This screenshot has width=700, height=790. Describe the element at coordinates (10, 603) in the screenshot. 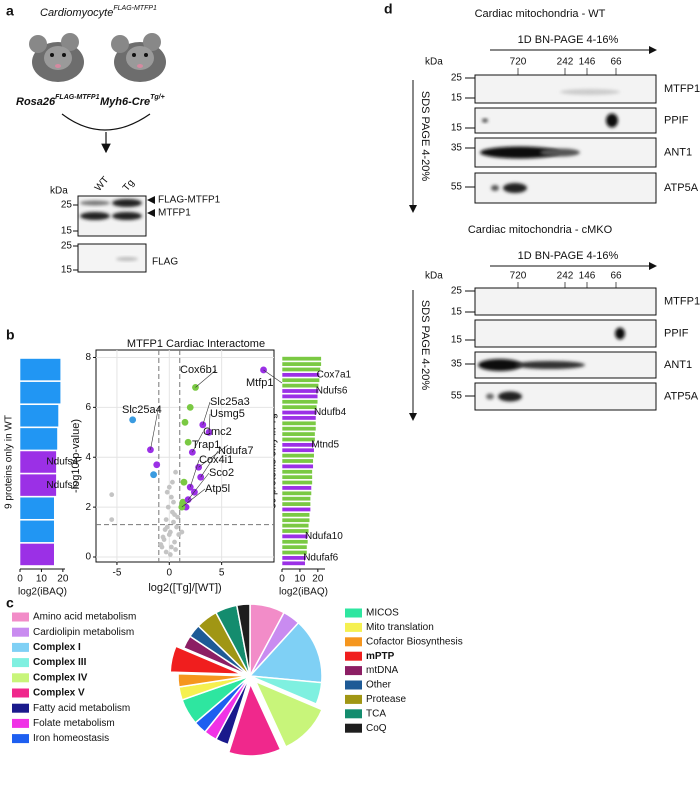

I see `panel-label: c` at that location.